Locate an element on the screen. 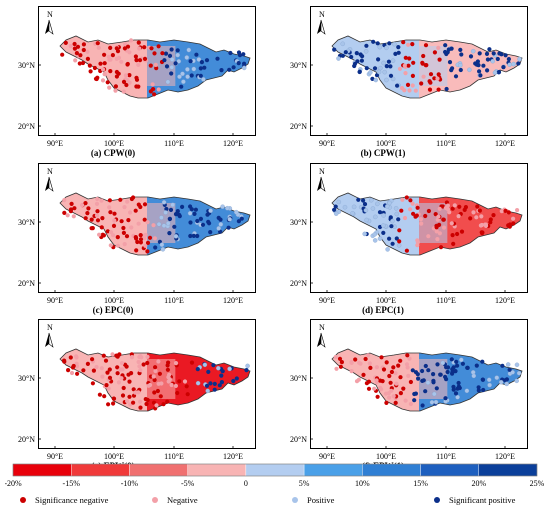 The width and height of the screenshot is (550, 509). legend-point-label: Positive is located at coordinates (321, 500).